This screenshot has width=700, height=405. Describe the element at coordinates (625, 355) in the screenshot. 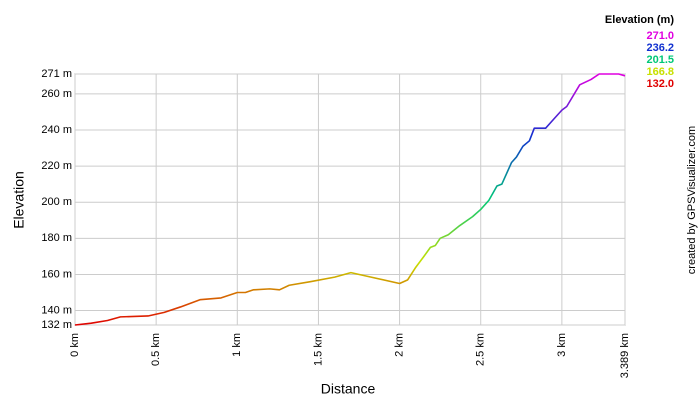

I see `x-tick-label: 3.389 km` at that location.